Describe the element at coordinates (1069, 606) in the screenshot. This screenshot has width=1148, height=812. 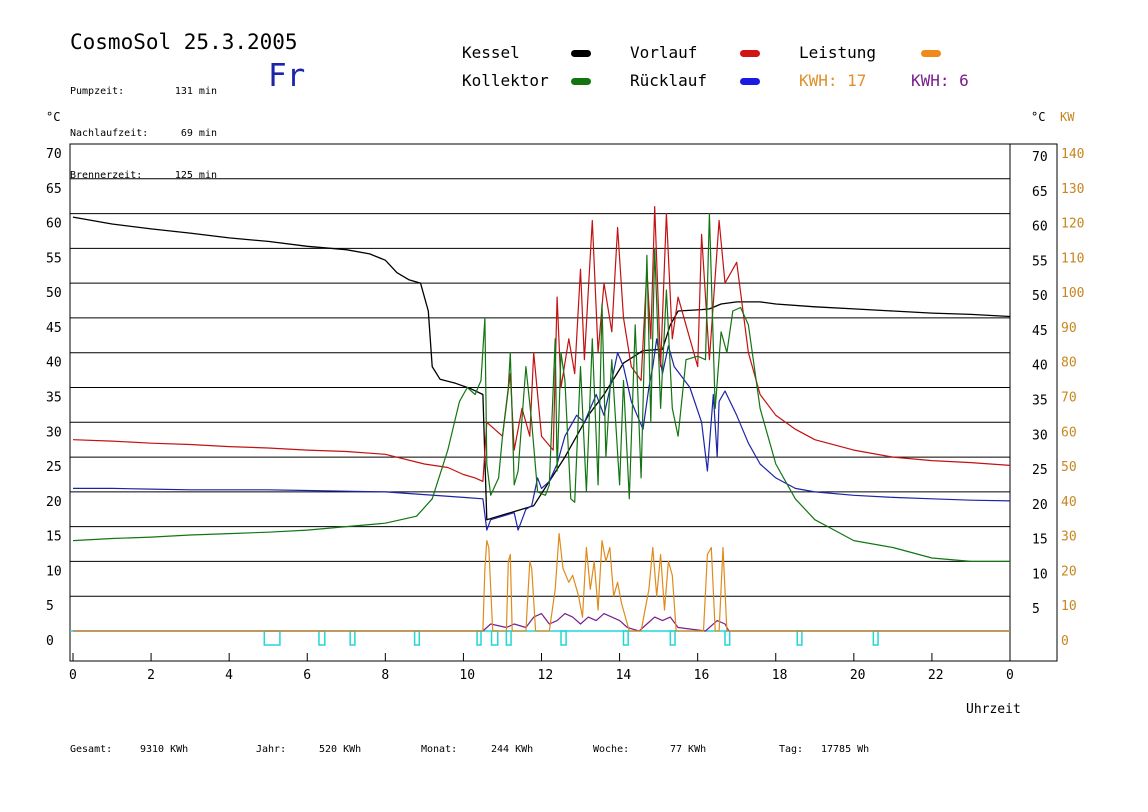
I see `y2-tick-label: 10` at that location.